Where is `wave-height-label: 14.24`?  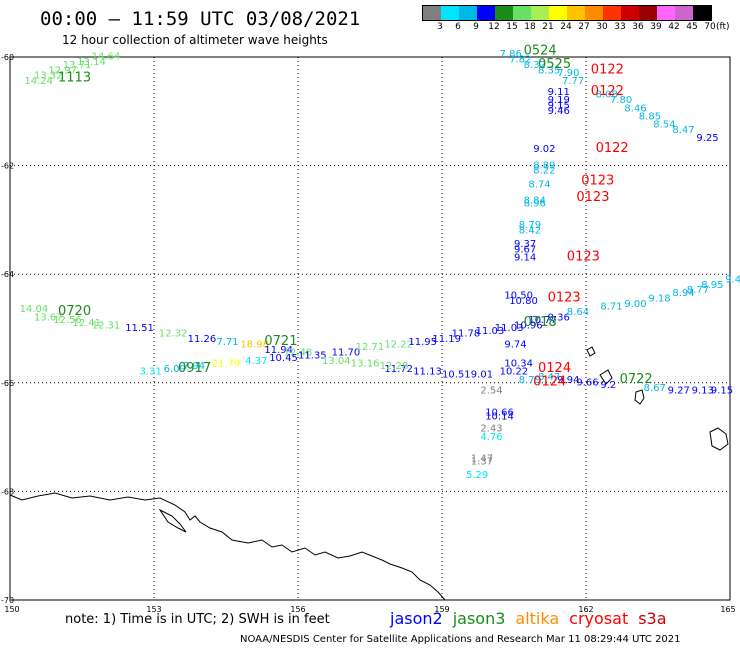 wave-height-label: 14.24 is located at coordinates (38, 81).